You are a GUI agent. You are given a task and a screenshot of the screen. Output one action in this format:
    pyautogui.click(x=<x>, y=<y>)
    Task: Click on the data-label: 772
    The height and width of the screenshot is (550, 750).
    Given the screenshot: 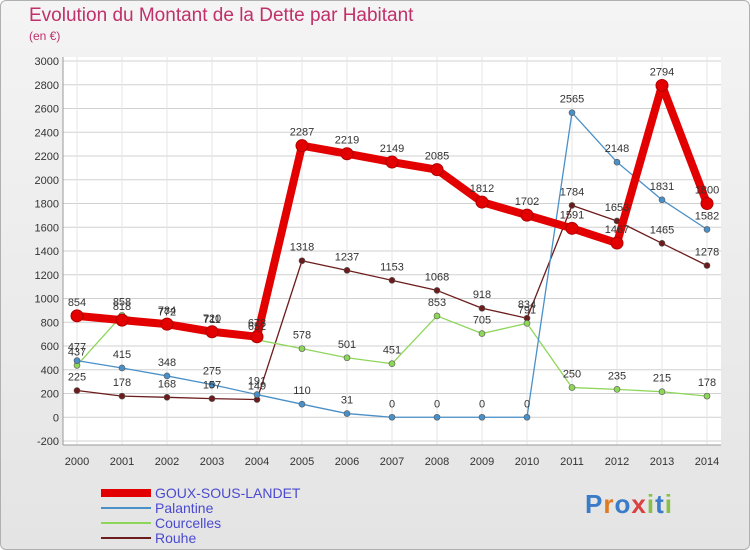 What is the action you would take?
    pyautogui.click(x=167, y=313)
    